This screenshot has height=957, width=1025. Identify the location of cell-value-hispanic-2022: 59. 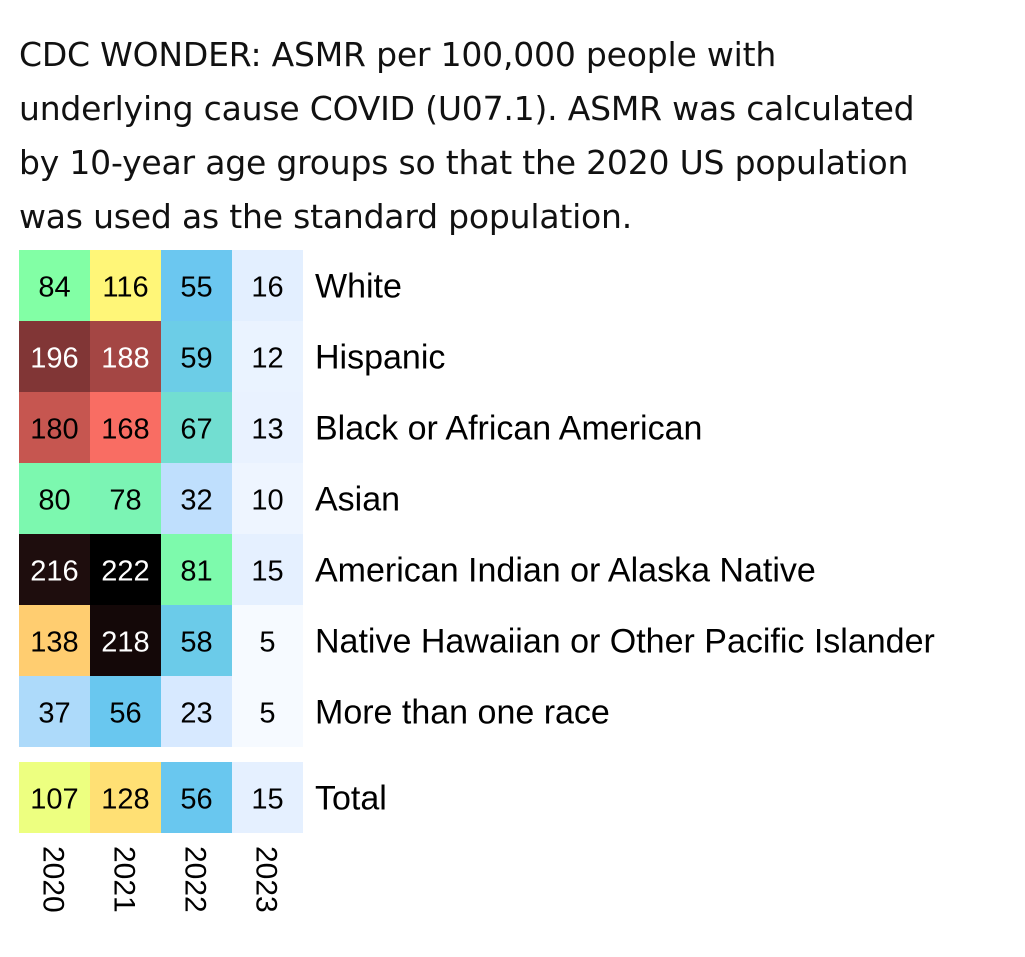
(196, 359).